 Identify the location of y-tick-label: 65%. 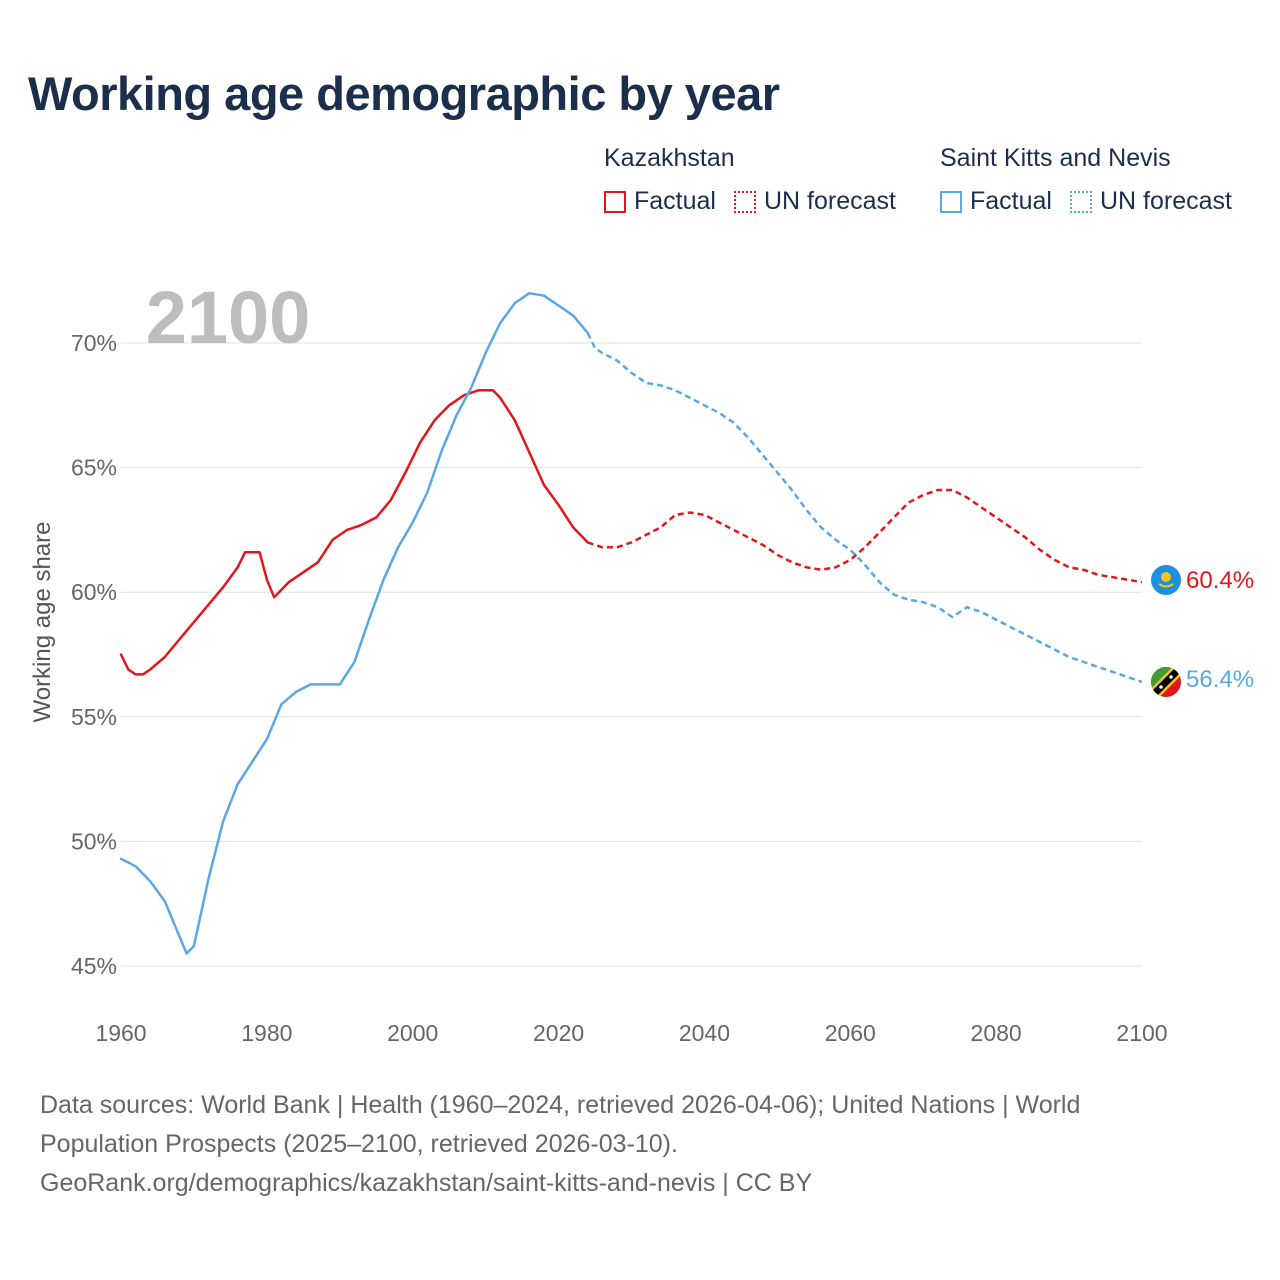
(94, 468).